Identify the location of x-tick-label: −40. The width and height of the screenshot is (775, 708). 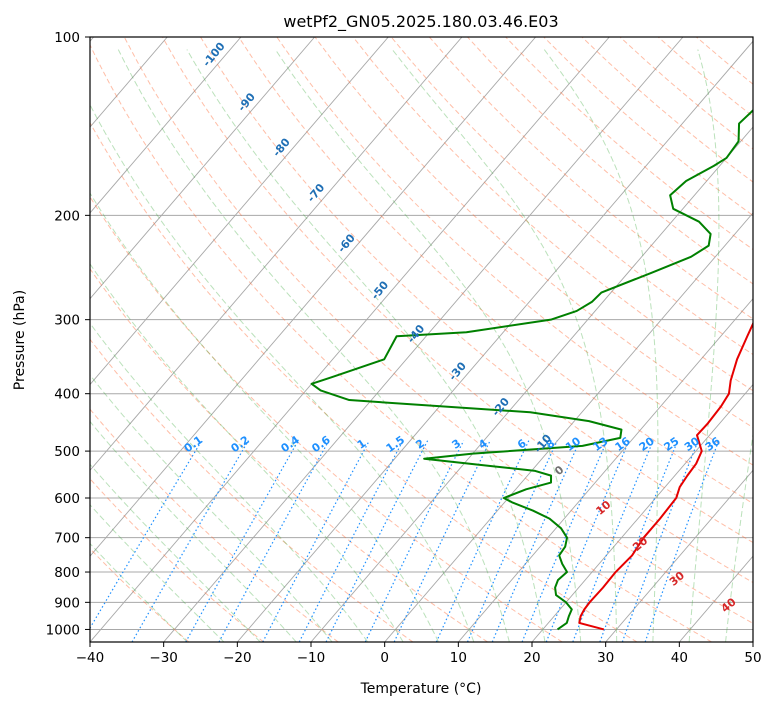
(90, 658).